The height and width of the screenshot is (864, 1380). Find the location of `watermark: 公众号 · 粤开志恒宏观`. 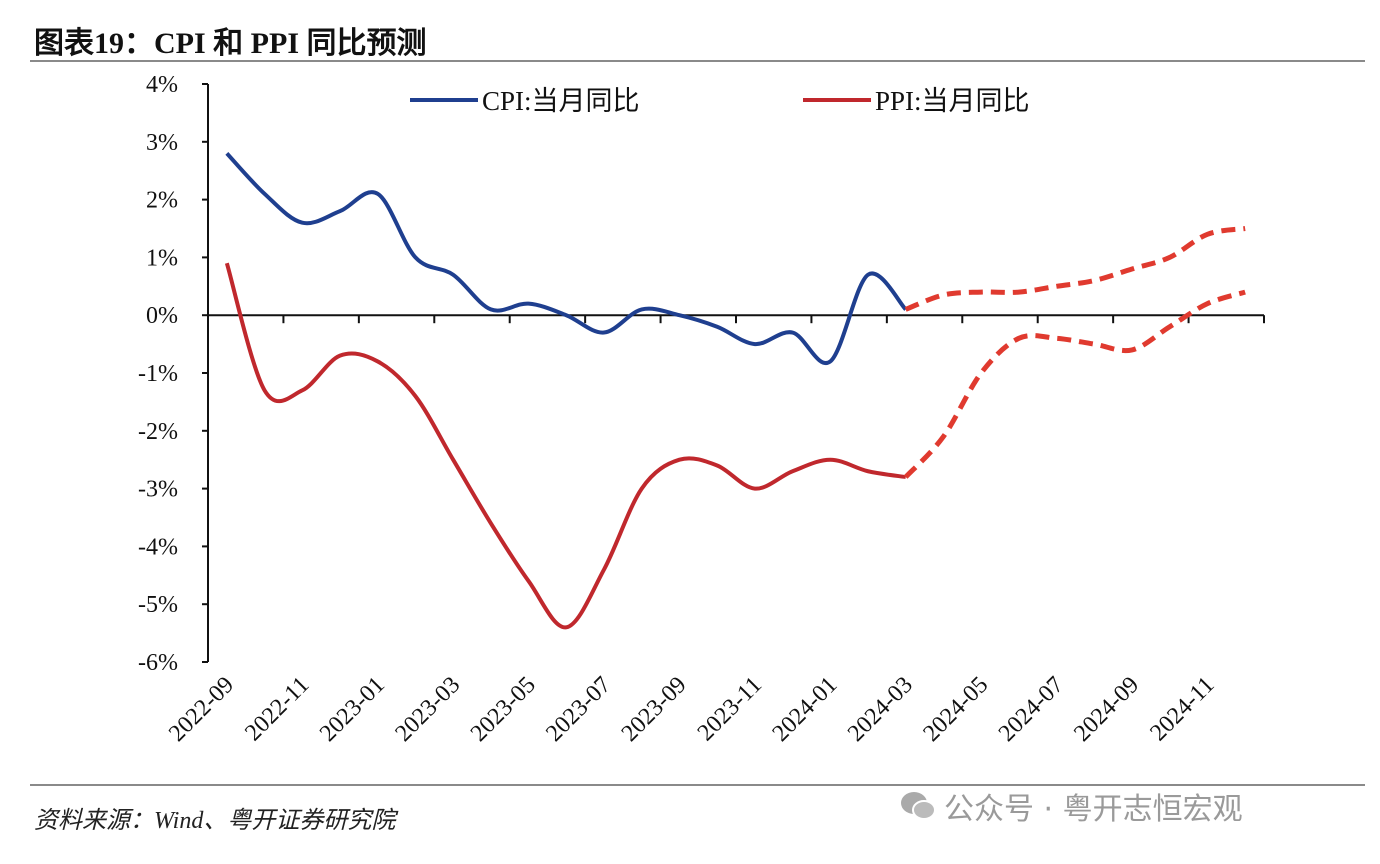

watermark: 公众号 · 粤开志恒宏观 is located at coordinates (1071, 806).